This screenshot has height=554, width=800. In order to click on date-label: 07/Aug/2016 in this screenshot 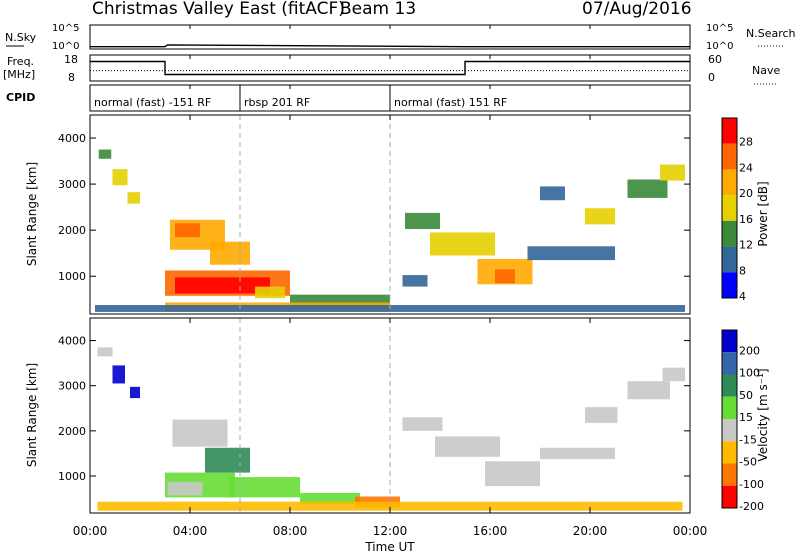, I will do `click(637, 9)`.